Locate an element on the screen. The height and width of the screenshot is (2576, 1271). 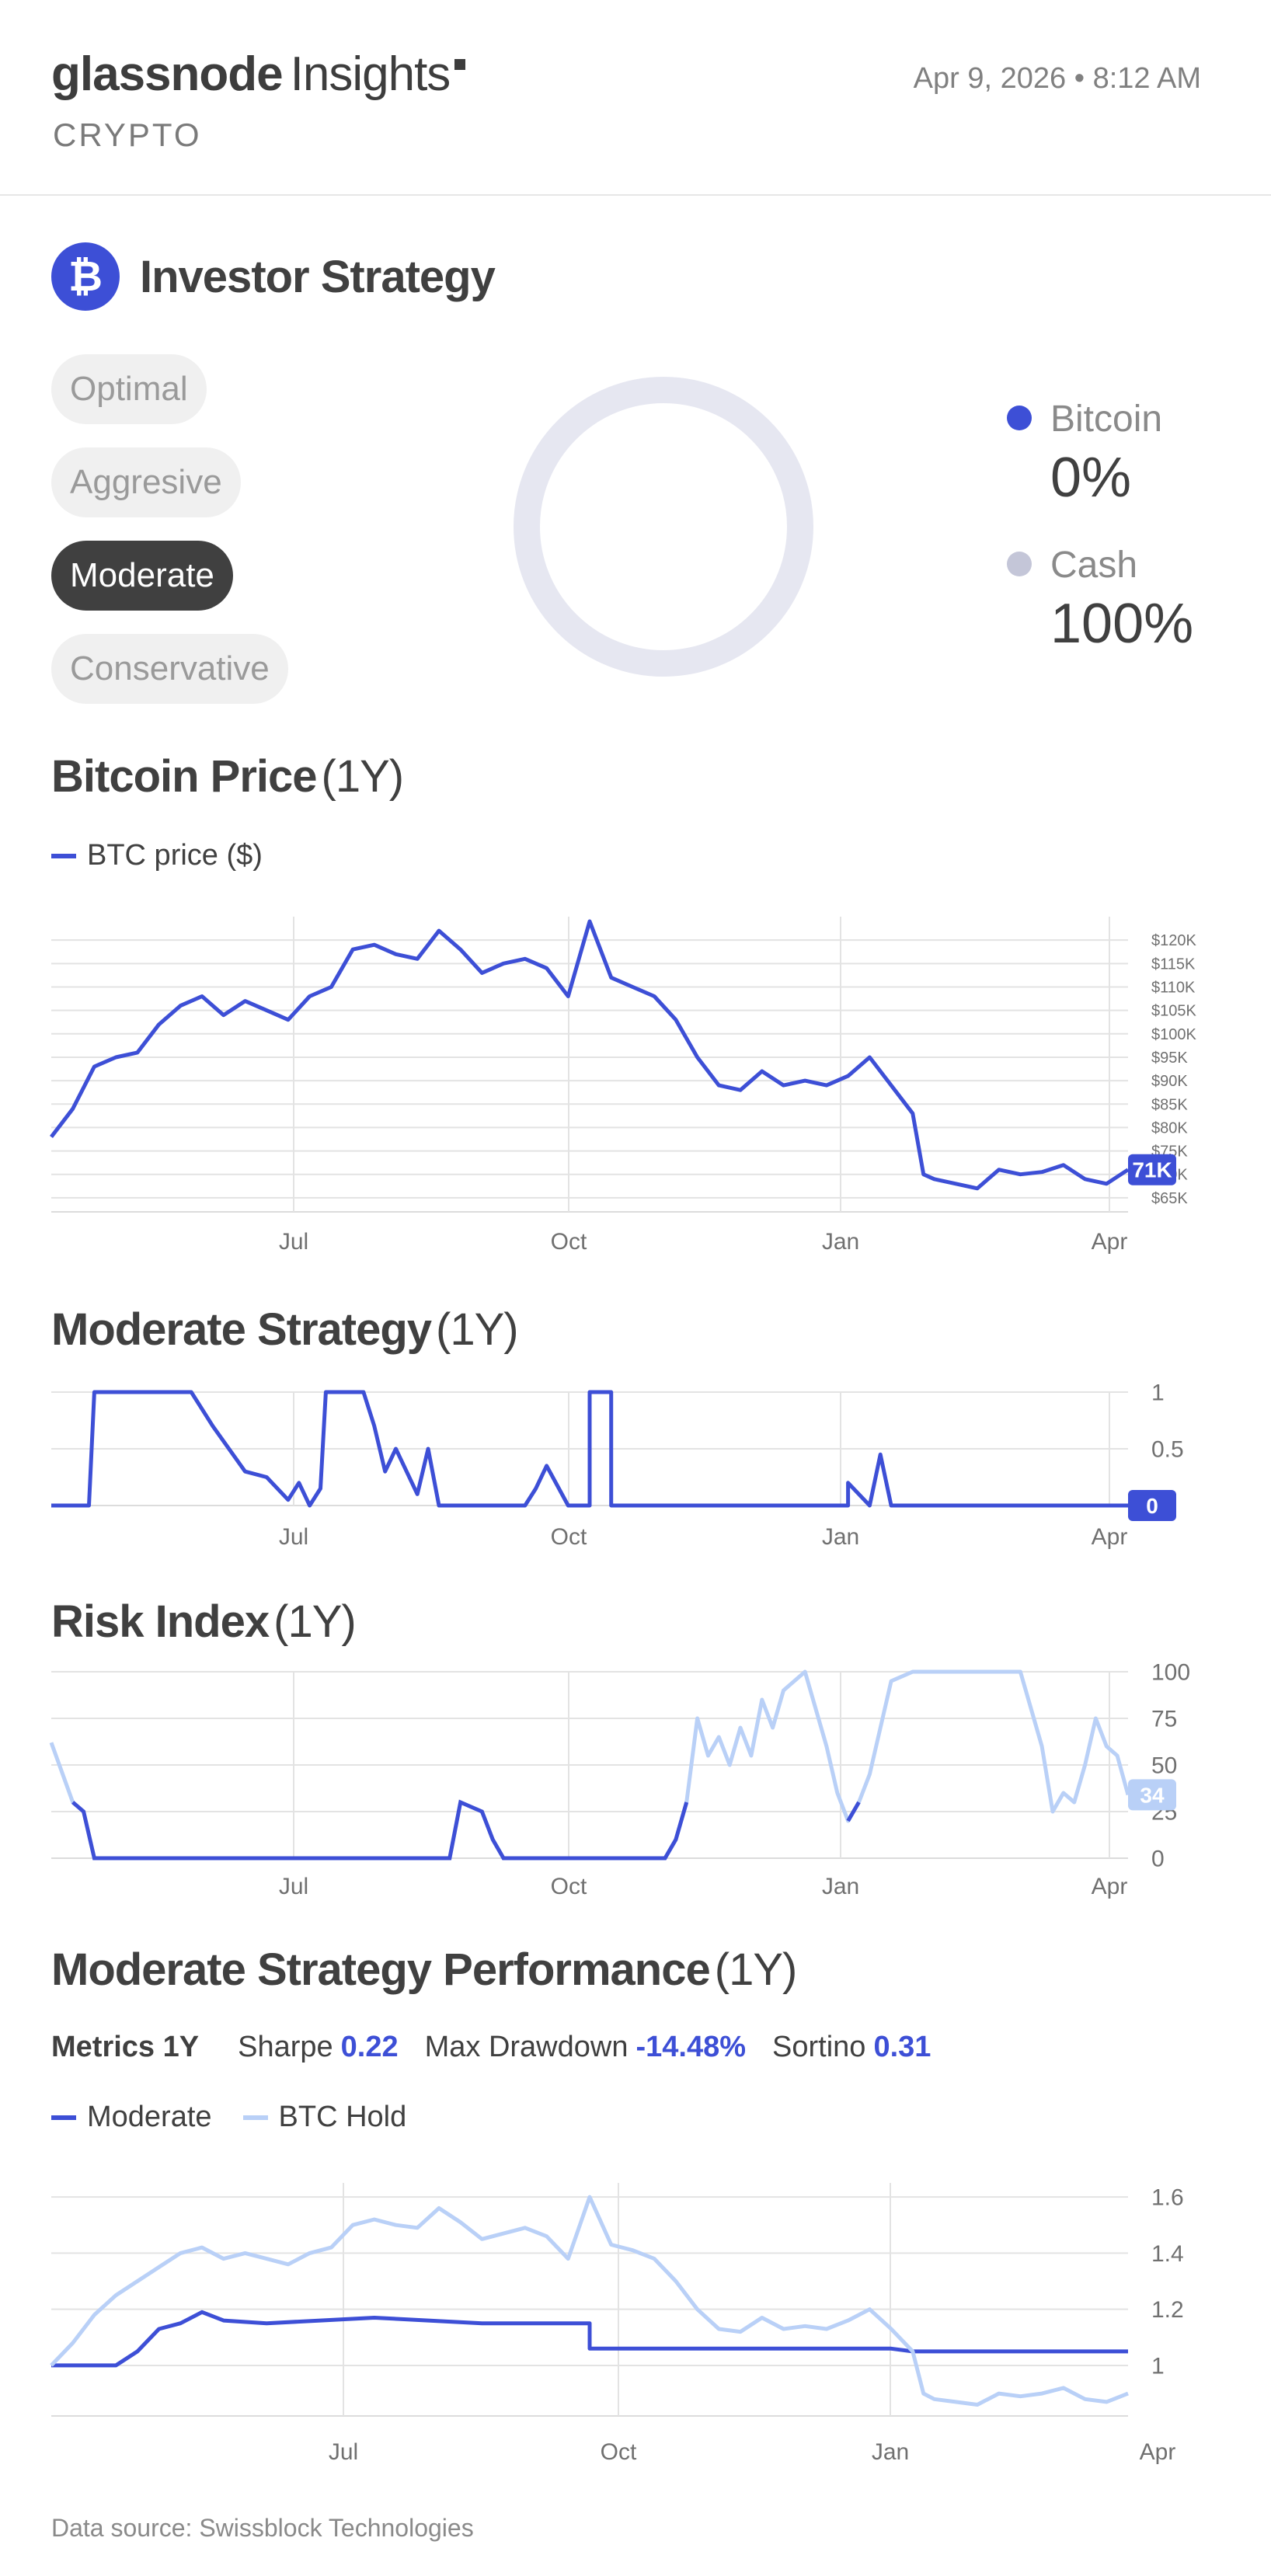
category-label: CRYPTO is located at coordinates (127, 135).